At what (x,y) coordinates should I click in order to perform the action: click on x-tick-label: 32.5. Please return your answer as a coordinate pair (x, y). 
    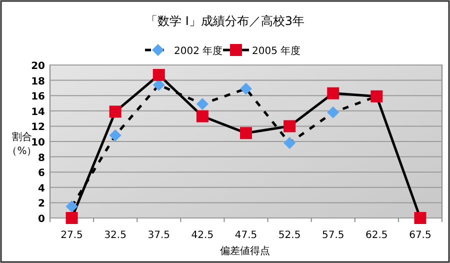
    Looking at the image, I should click on (115, 235).